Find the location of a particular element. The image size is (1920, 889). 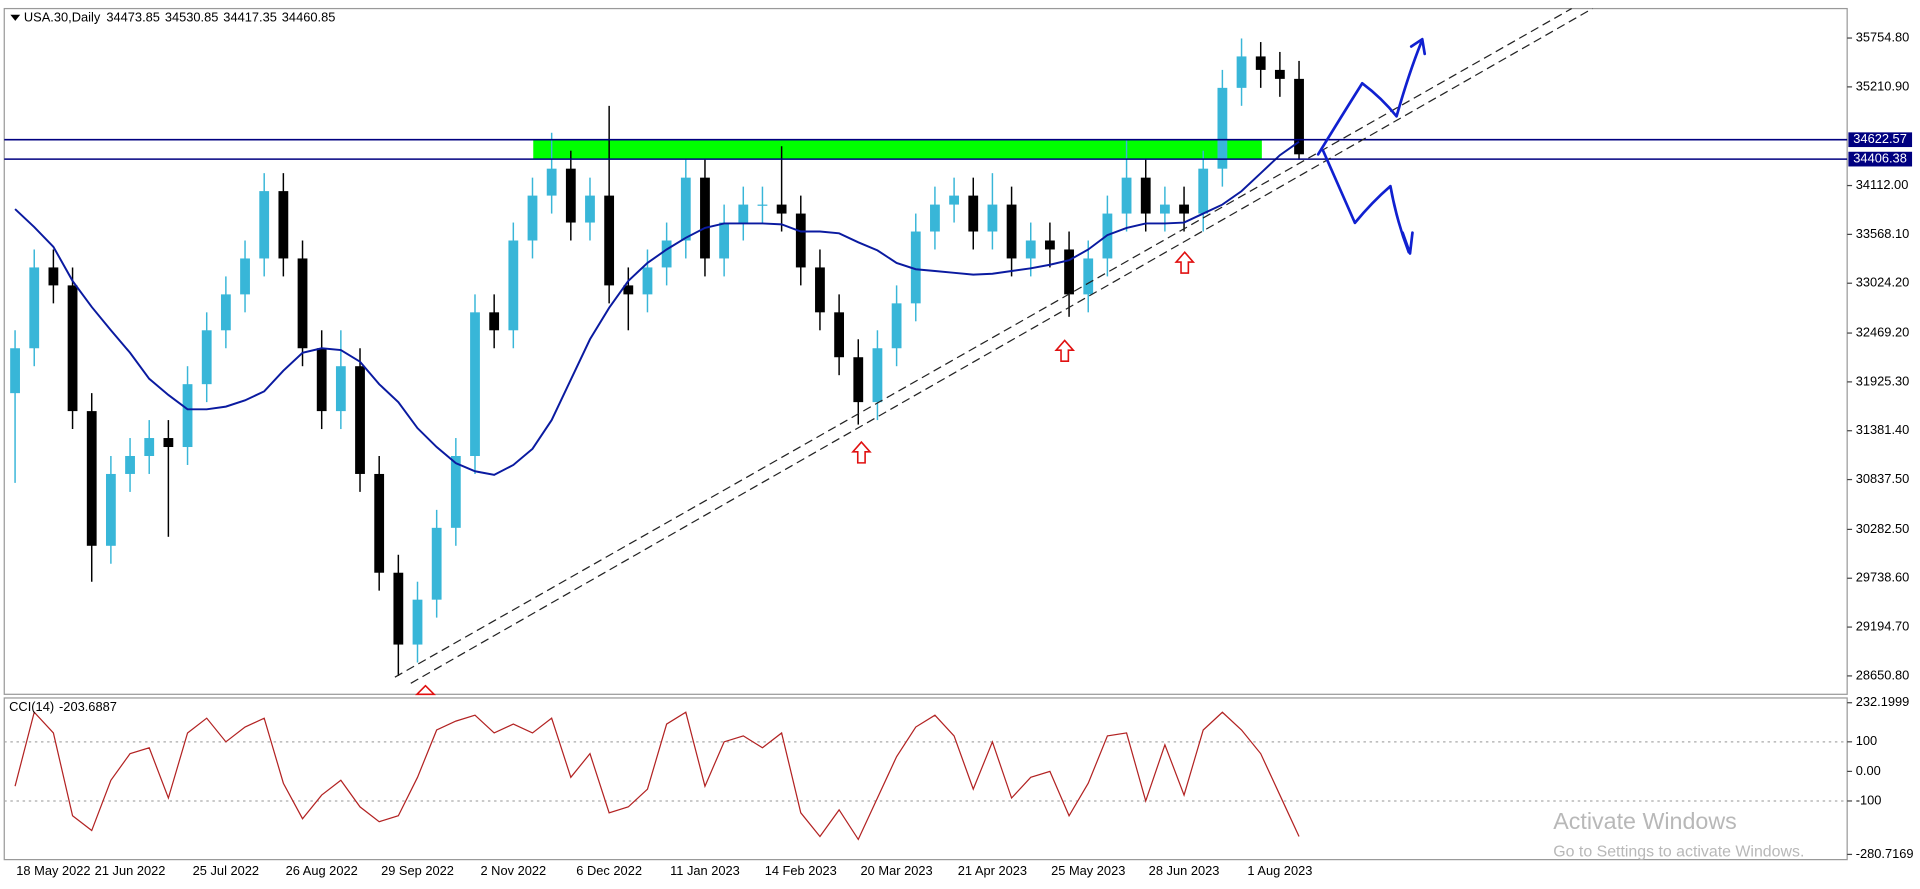

y-tick-label: 35754.80 is located at coordinates (1883, 36).